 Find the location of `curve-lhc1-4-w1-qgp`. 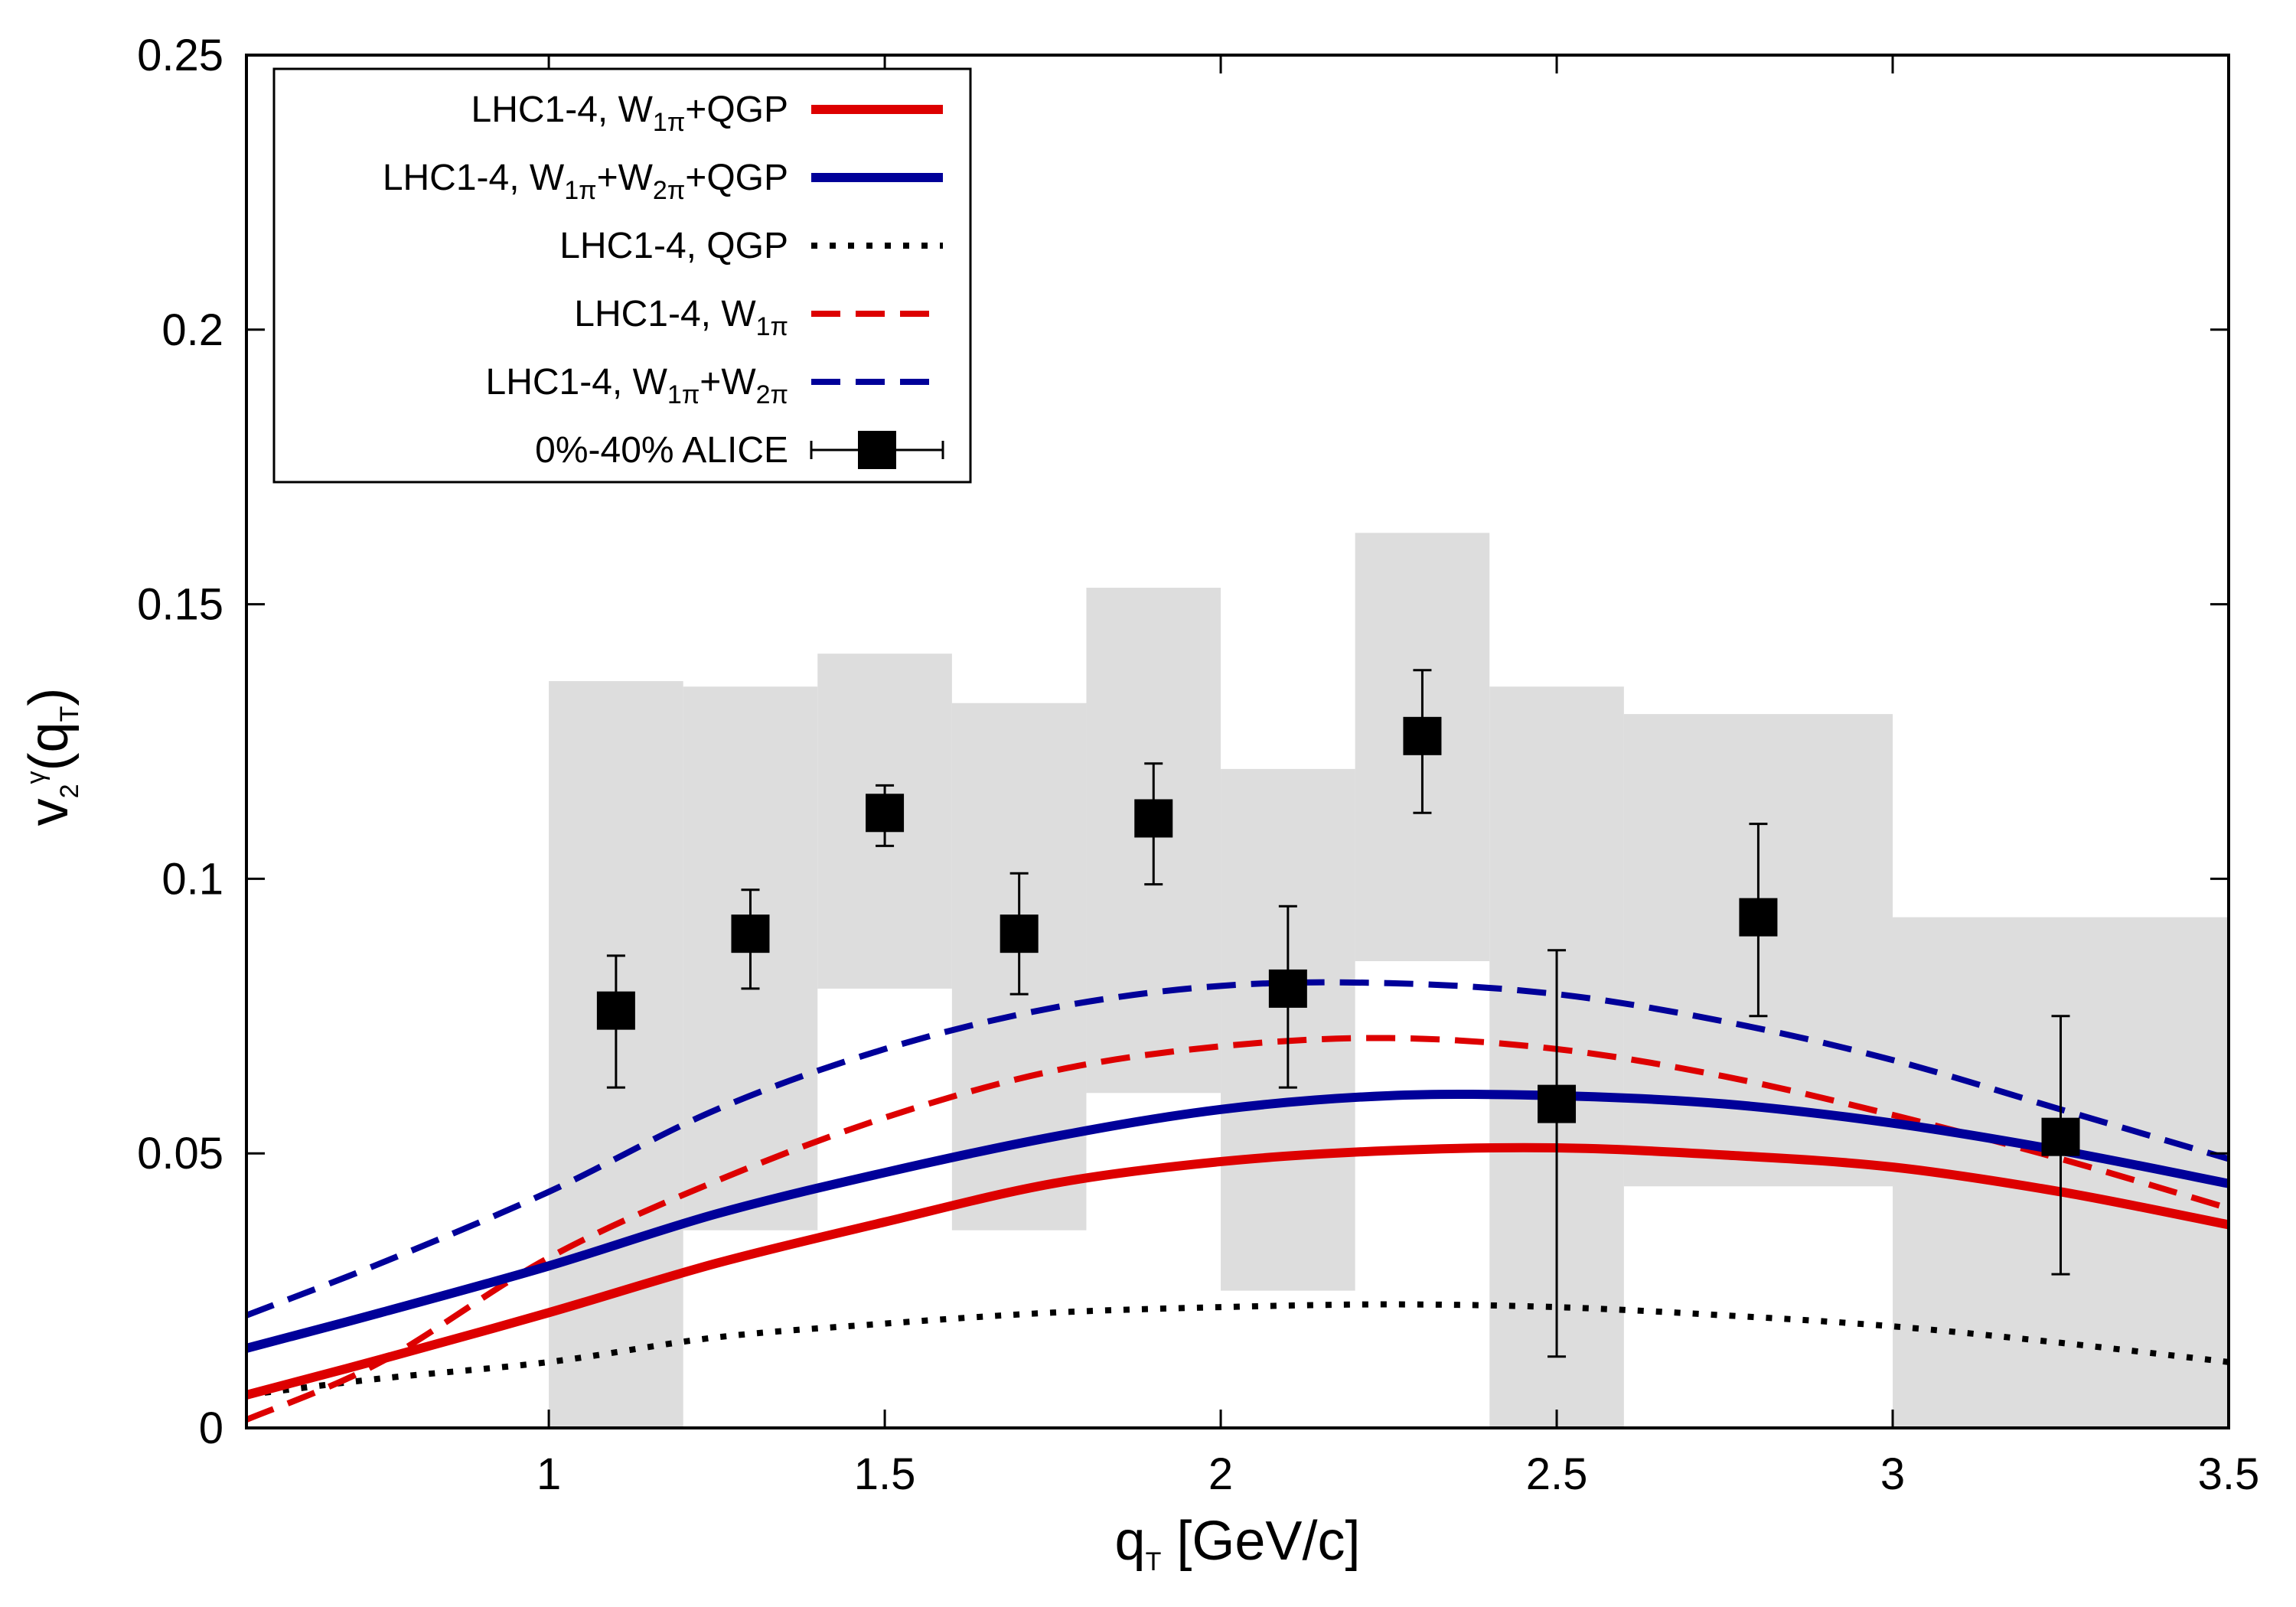

curve-lhc1-4-w1-qgp is located at coordinates (1237, 1271).